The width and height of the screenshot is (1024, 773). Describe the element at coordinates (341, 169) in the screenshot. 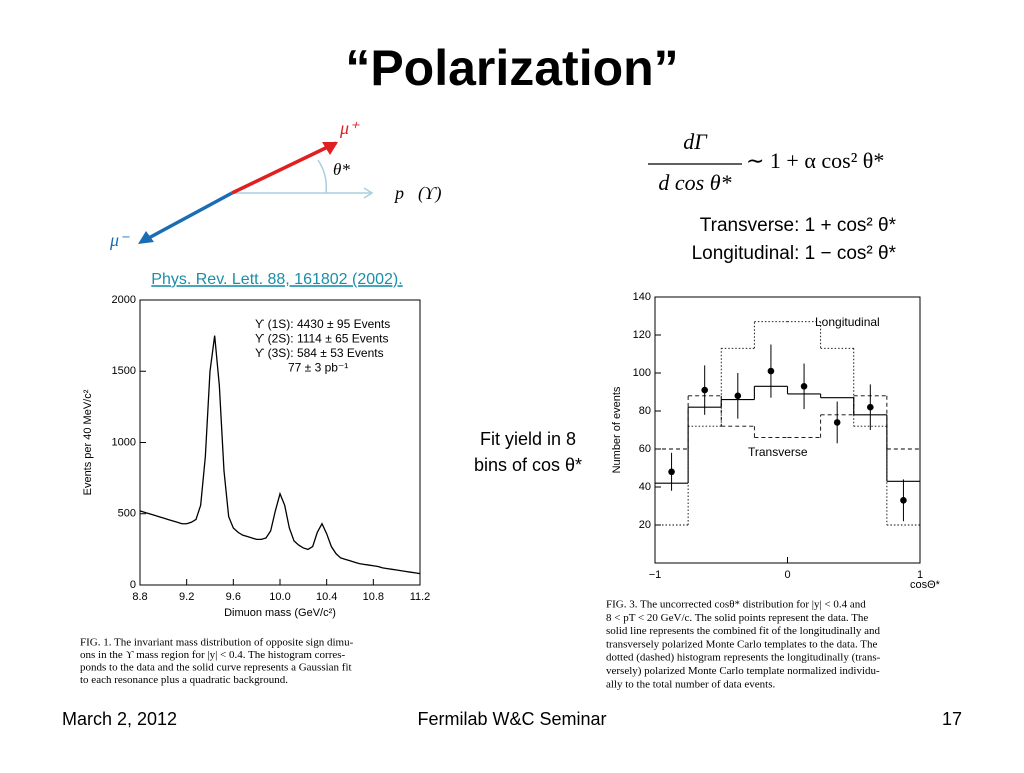

I see `theta-label: θ*` at that location.